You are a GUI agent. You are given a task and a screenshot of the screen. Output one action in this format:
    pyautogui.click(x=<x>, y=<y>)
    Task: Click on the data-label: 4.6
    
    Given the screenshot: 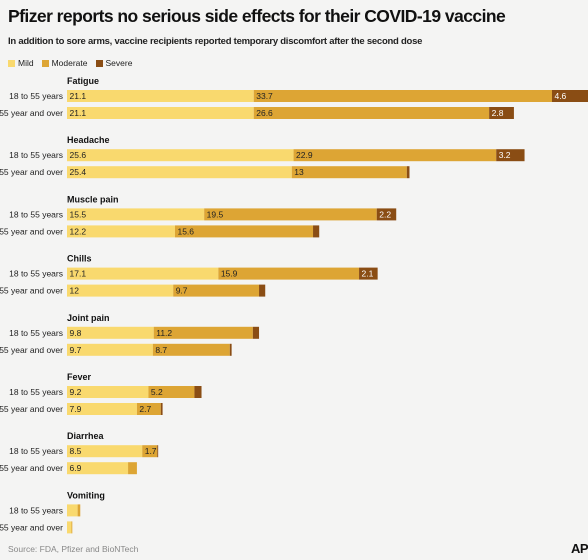 What is the action you would take?
    pyautogui.click(x=560, y=96)
    